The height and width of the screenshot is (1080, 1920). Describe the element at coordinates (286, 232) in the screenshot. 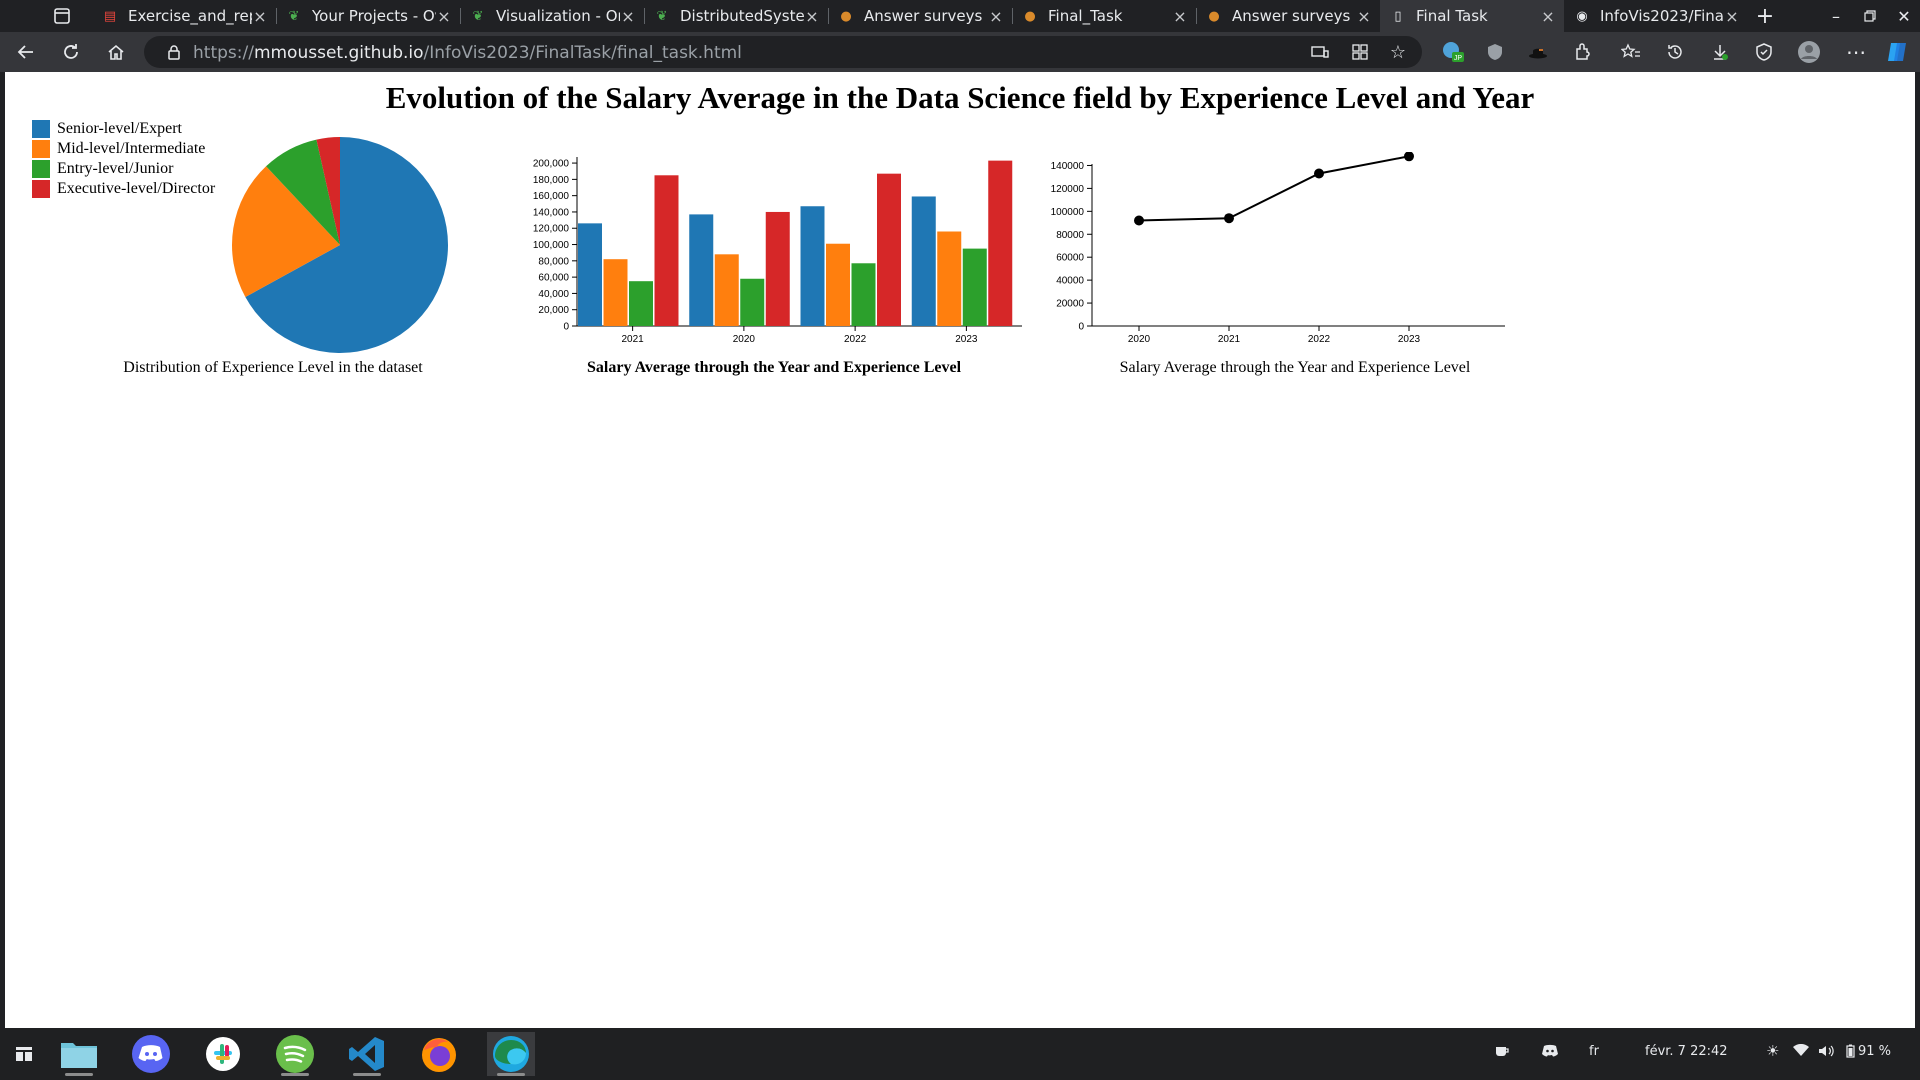

I see `pie-slice` at that location.